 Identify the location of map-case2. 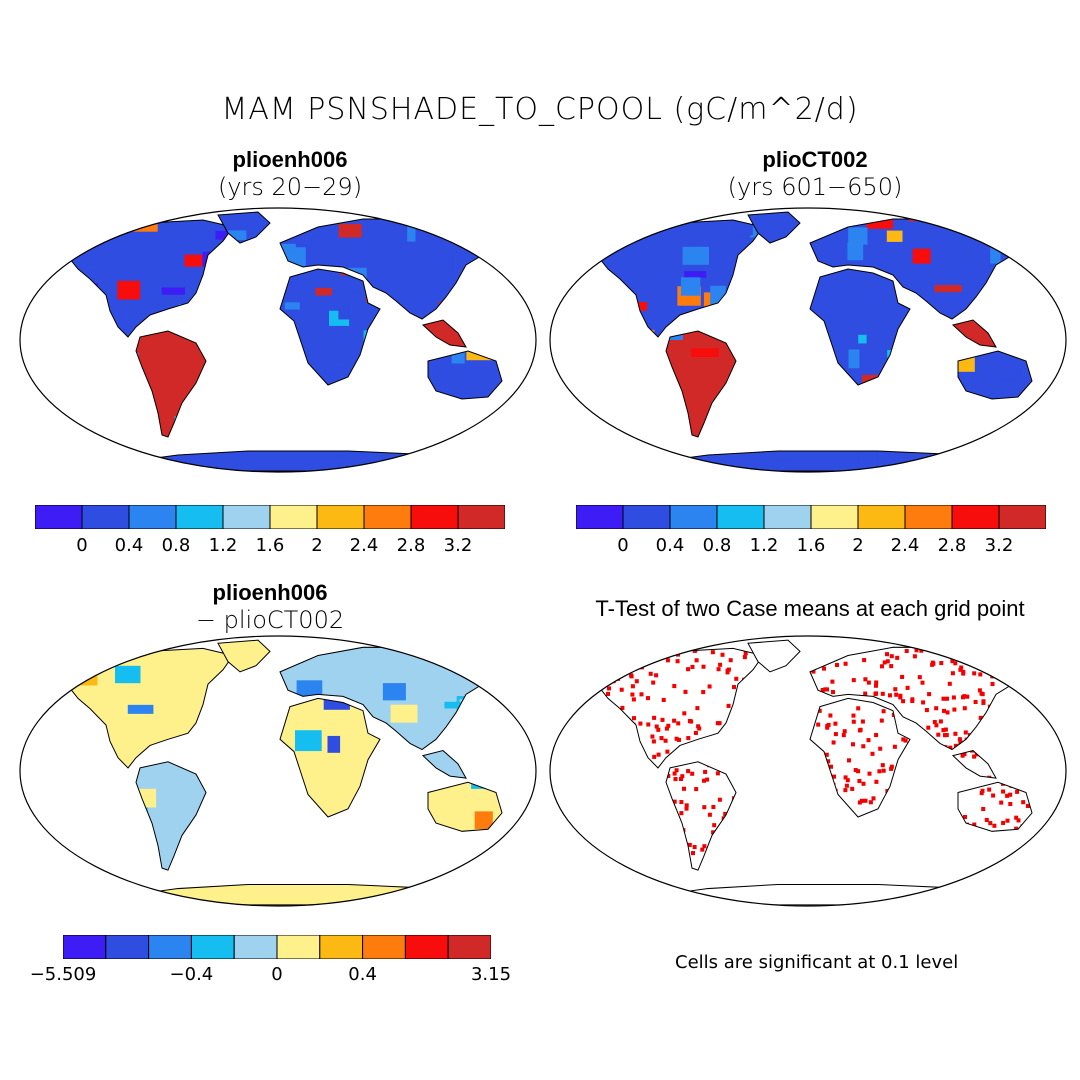
(808, 340).